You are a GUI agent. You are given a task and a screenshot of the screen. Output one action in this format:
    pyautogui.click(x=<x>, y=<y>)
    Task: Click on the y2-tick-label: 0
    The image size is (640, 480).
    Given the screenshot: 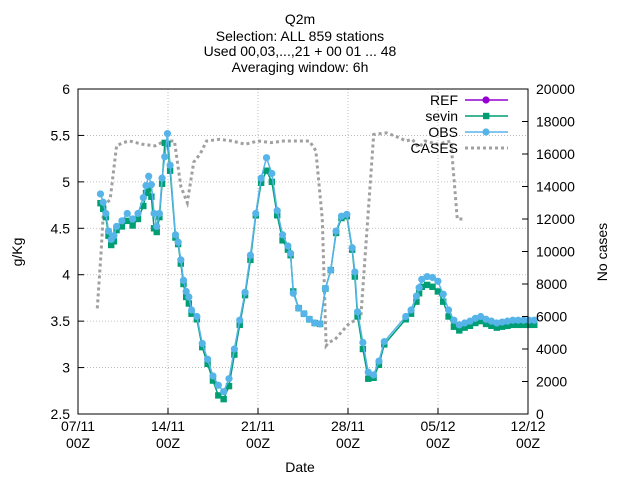 What is the action you would take?
    pyautogui.click(x=540, y=414)
    